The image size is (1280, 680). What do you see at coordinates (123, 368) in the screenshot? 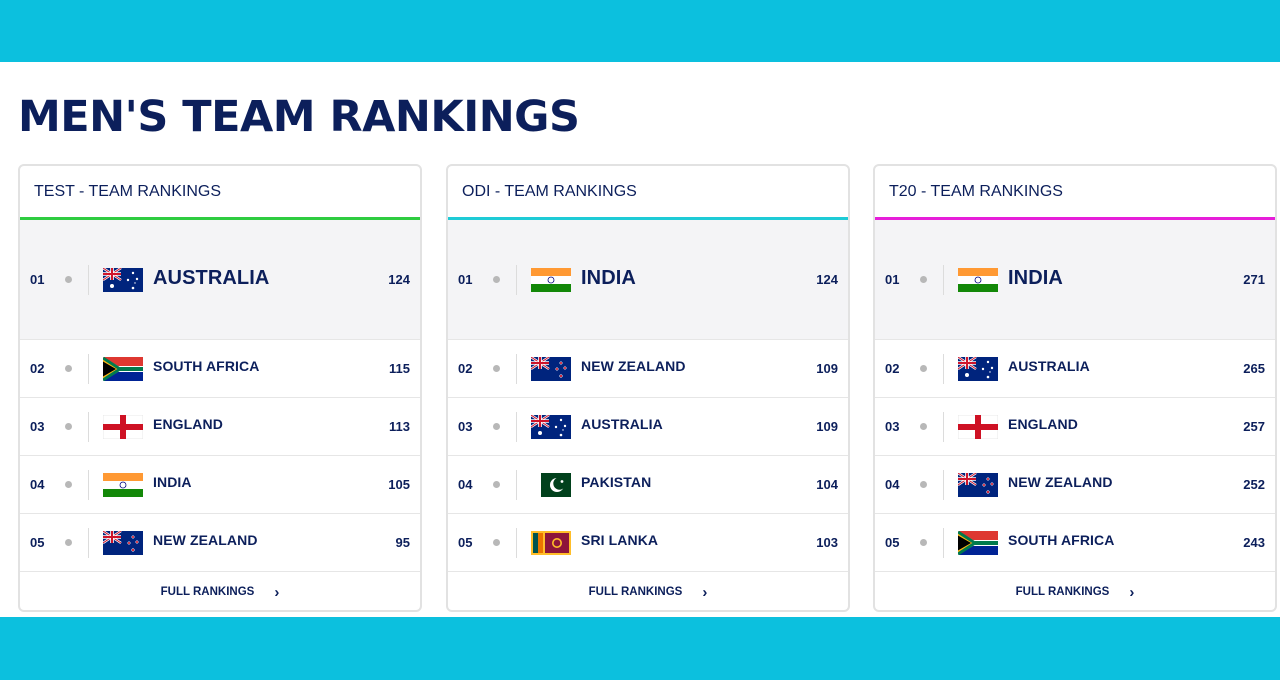
I see `south-africa-flag-icon` at bounding box center [123, 368].